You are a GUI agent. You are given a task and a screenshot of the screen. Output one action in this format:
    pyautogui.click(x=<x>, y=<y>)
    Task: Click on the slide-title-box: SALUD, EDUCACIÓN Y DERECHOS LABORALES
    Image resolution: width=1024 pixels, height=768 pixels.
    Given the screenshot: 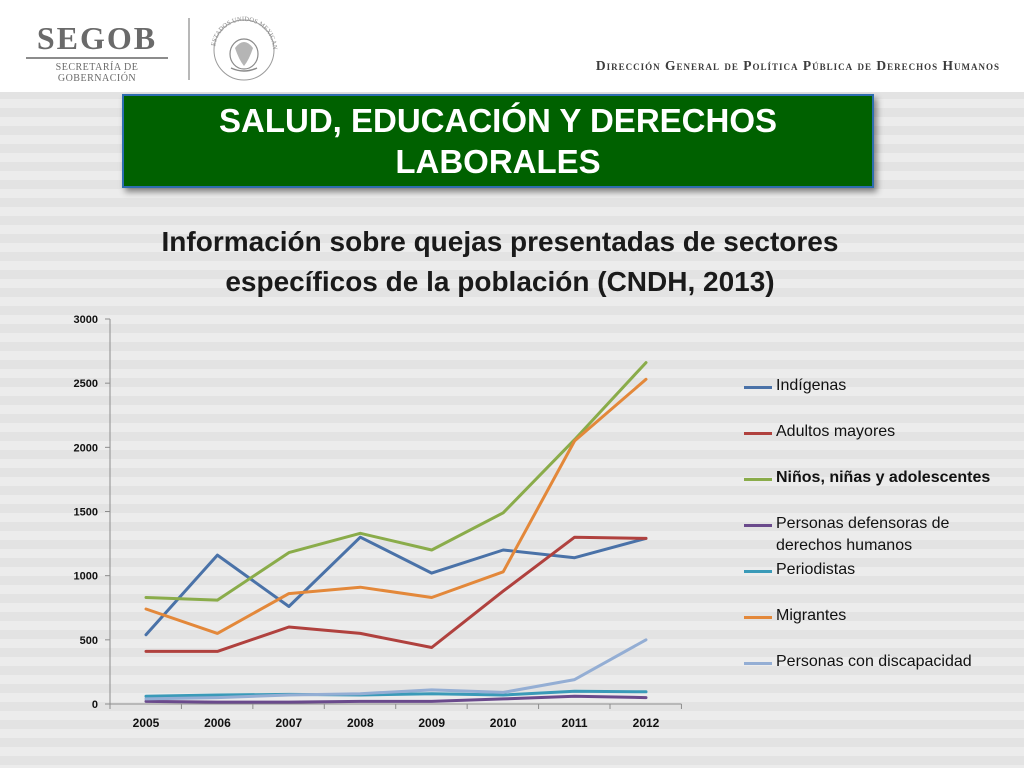 What is the action you would take?
    pyautogui.click(x=498, y=141)
    